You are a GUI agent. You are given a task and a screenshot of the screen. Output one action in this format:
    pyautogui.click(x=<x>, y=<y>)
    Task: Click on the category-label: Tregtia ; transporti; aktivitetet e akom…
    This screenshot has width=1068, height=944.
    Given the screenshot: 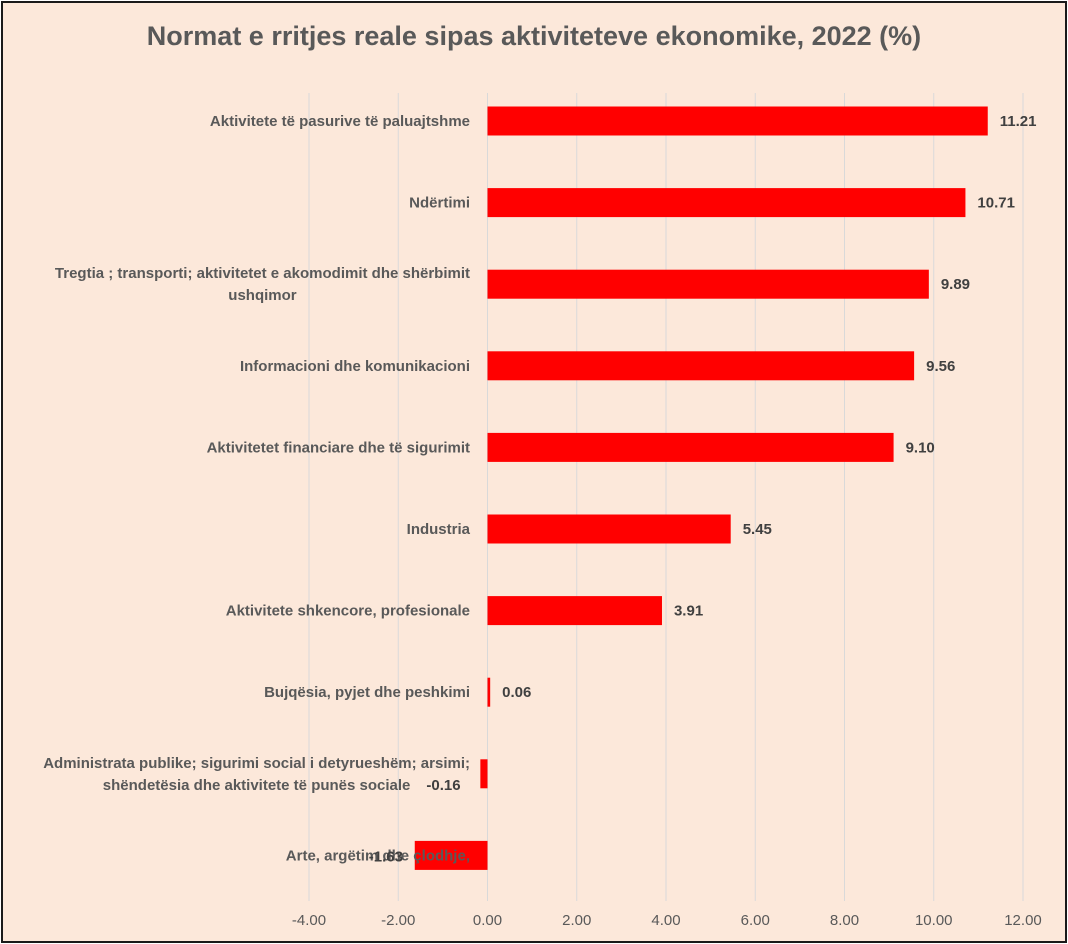 What is the action you would take?
    pyautogui.click(x=262, y=284)
    